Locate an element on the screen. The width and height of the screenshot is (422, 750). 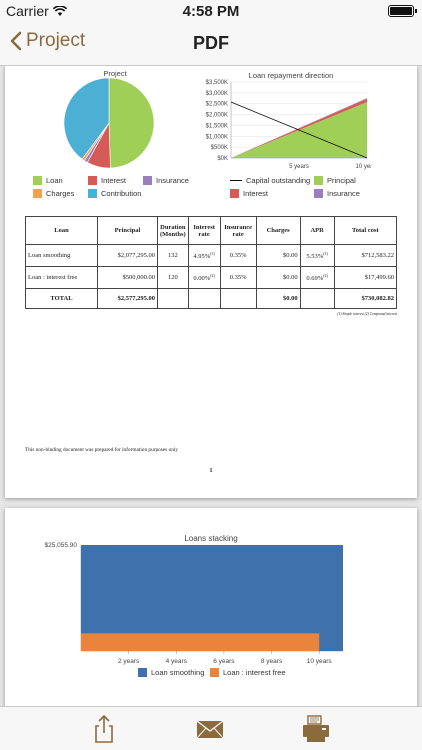
table-cell: $2,077,295.00 is located at coordinates (127, 255).